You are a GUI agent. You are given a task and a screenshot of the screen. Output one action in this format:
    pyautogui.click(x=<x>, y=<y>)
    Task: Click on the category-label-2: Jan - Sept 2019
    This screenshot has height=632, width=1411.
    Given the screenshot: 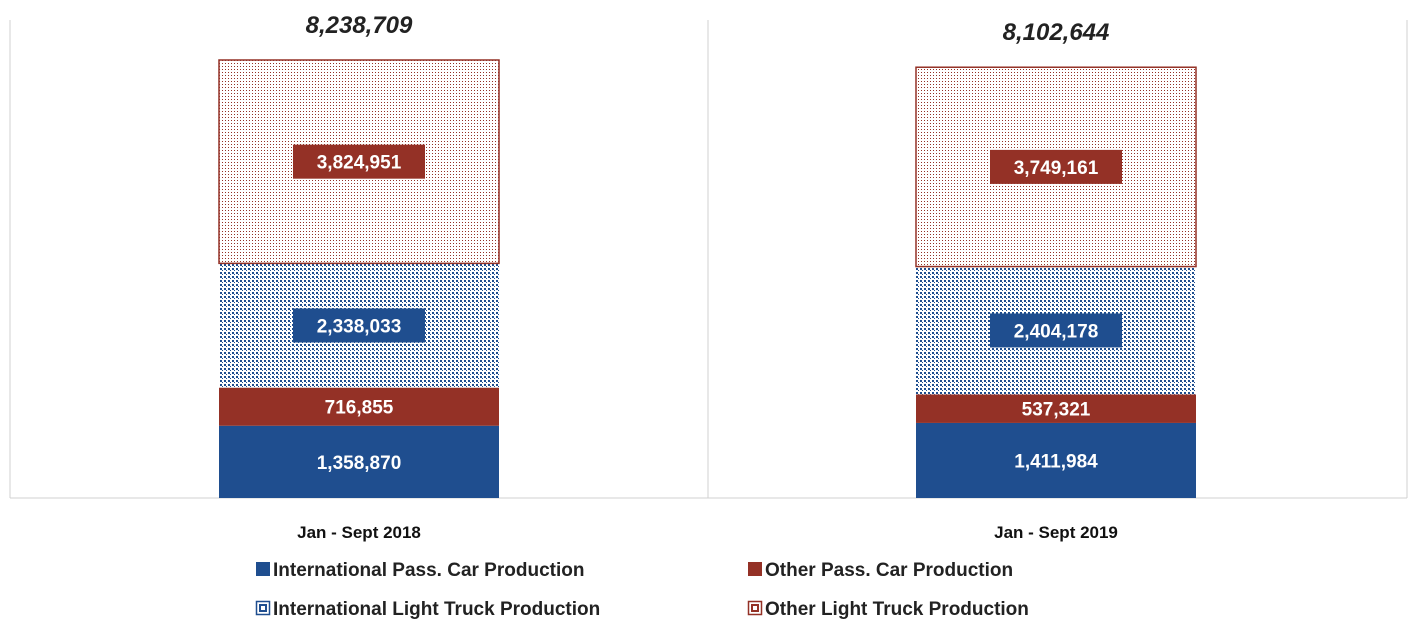 What is the action you would take?
    pyautogui.click(x=1056, y=532)
    